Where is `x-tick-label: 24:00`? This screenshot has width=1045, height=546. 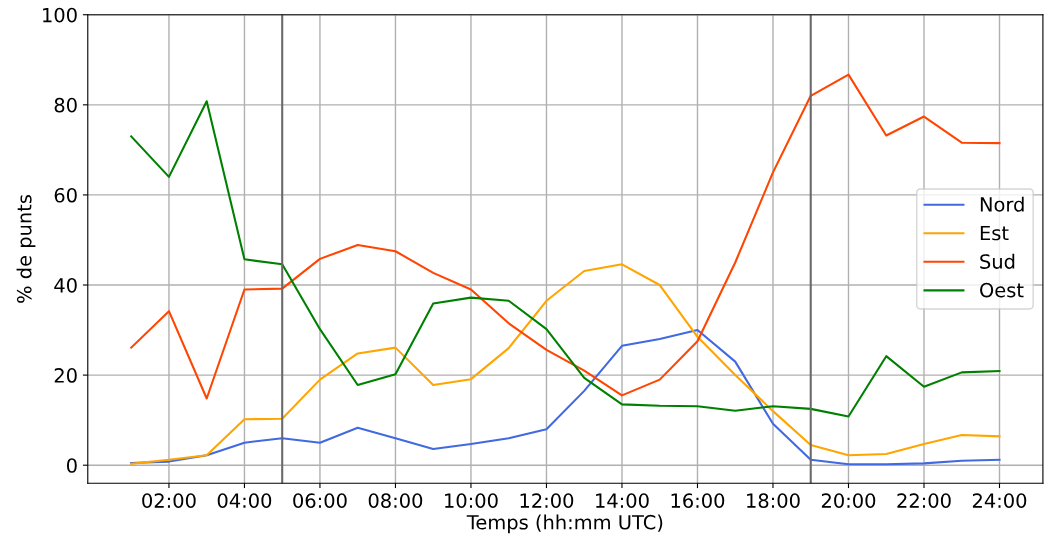
x-tick-label: 24:00 is located at coordinates (999, 500).